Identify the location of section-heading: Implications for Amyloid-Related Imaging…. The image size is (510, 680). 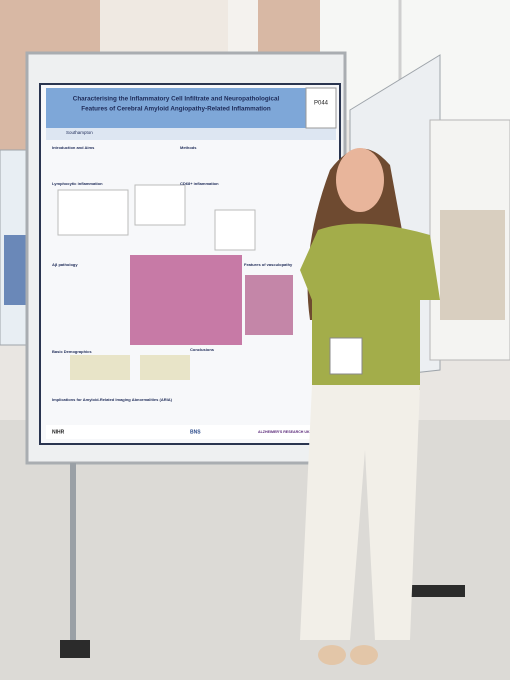
(112, 399).